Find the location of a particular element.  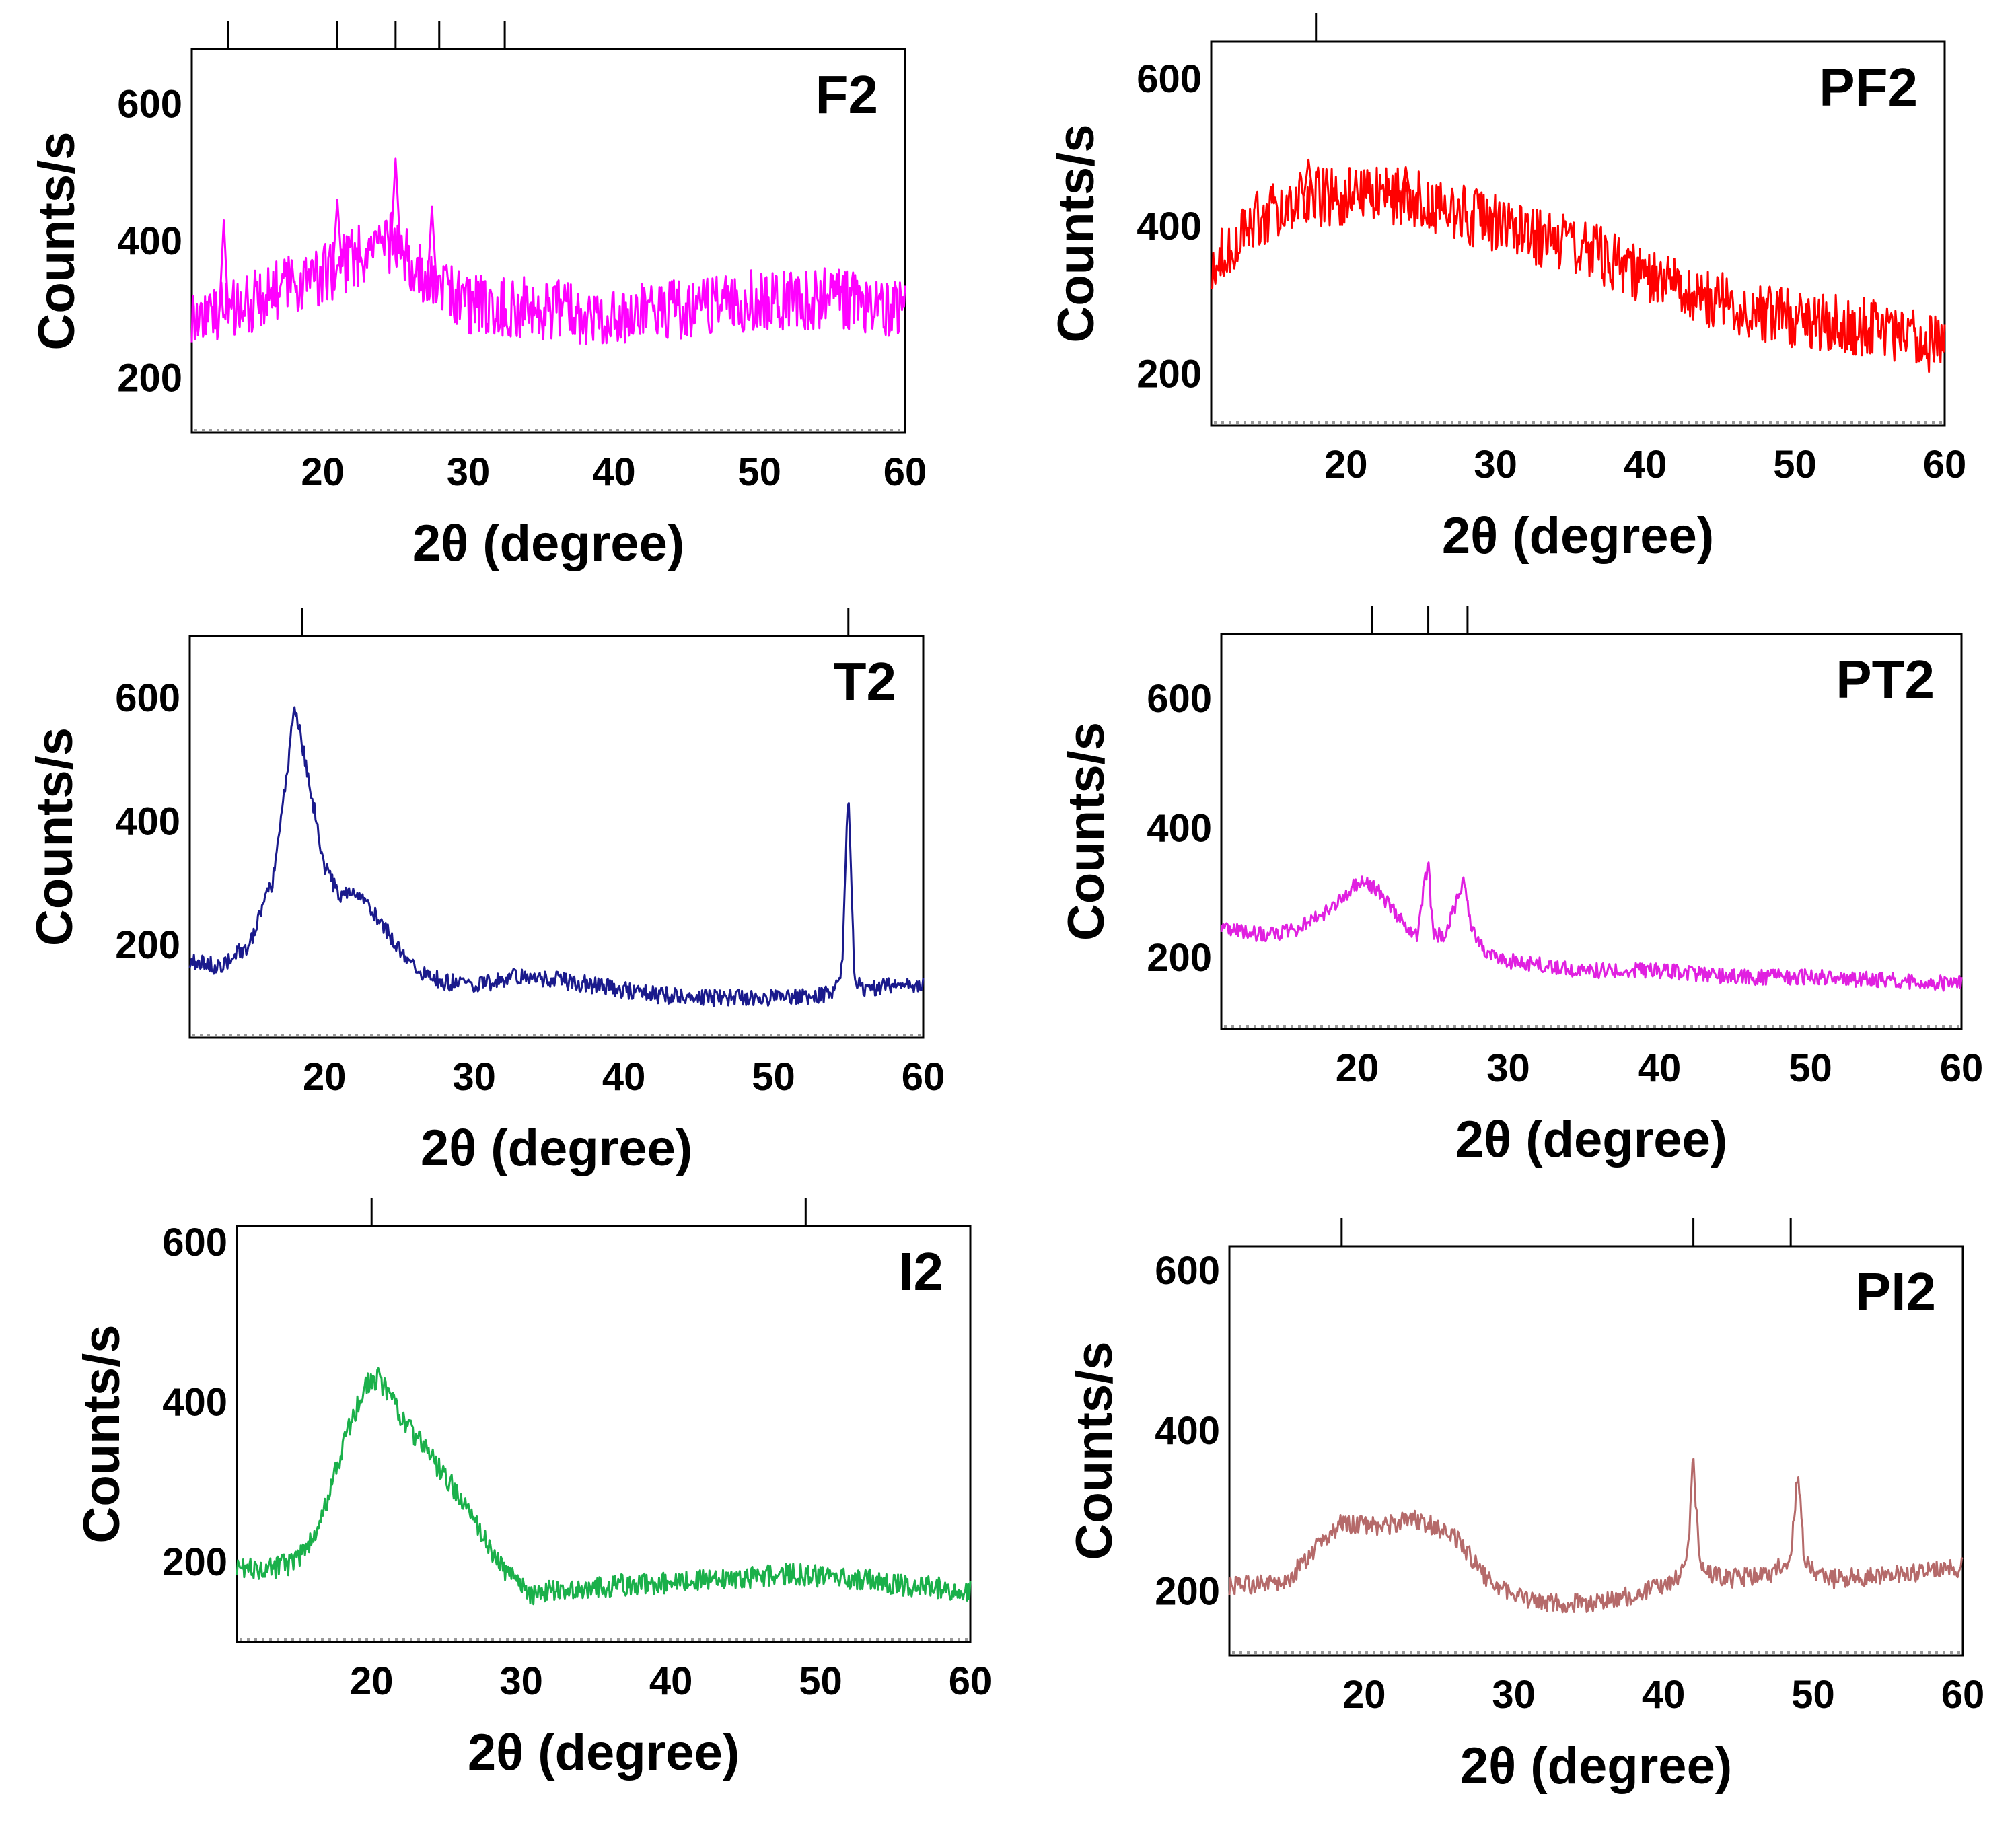

diffraction-trace-pt2 is located at coordinates (1591, 926).